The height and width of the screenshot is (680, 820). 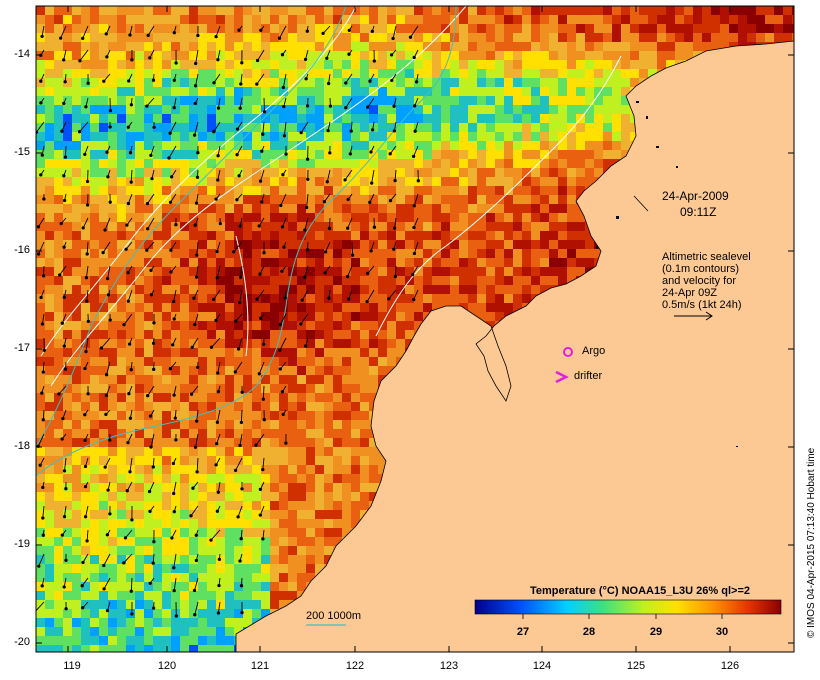 I want to click on legend-line: (0.1m contours), so click(x=701, y=269).